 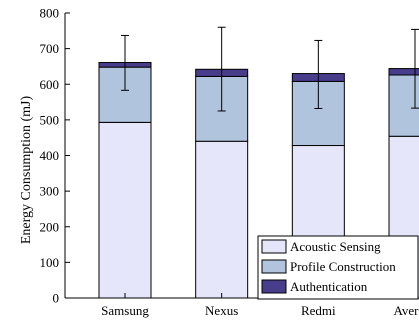 I want to click on legend-swatch-profile-construction, so click(x=274, y=266).